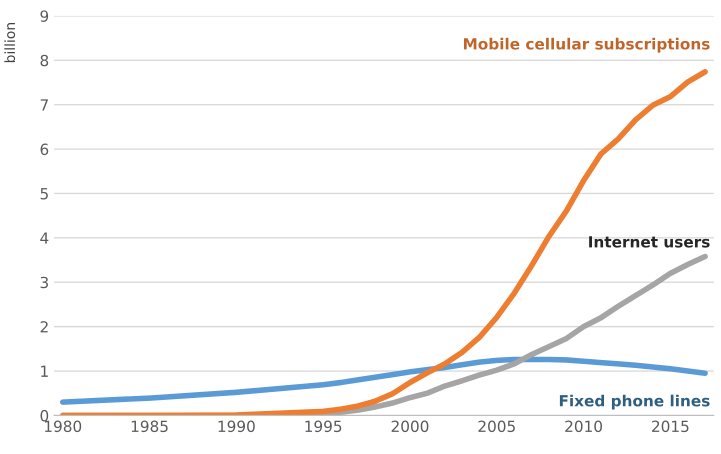 The image size is (721, 454). Describe the element at coordinates (44, 326) in the screenshot. I see `y-tick-label: 2` at that location.